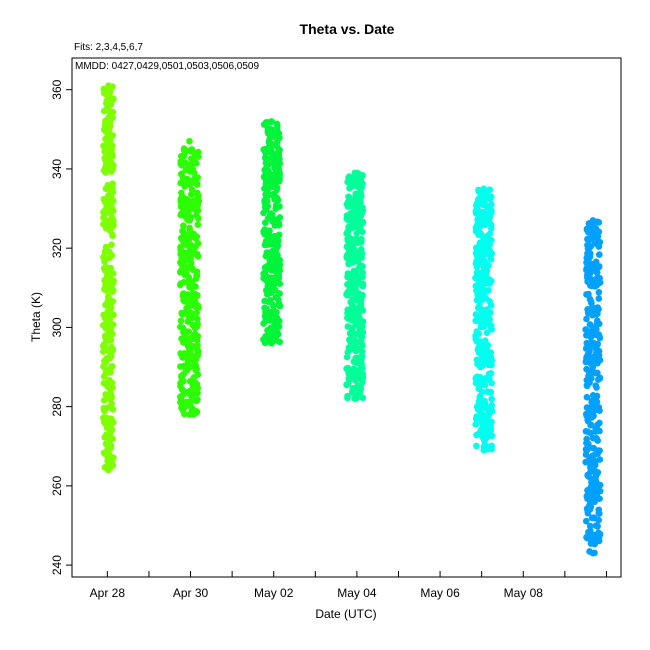 The width and height of the screenshot is (650, 650). I want to click on y-tick-label: 300, so click(57, 327).